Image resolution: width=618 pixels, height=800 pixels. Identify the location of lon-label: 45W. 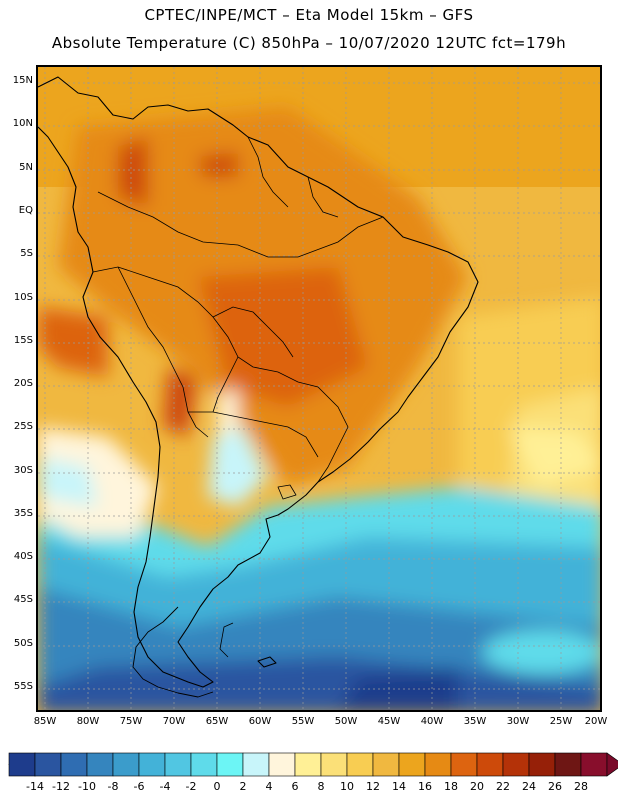
(389, 721).